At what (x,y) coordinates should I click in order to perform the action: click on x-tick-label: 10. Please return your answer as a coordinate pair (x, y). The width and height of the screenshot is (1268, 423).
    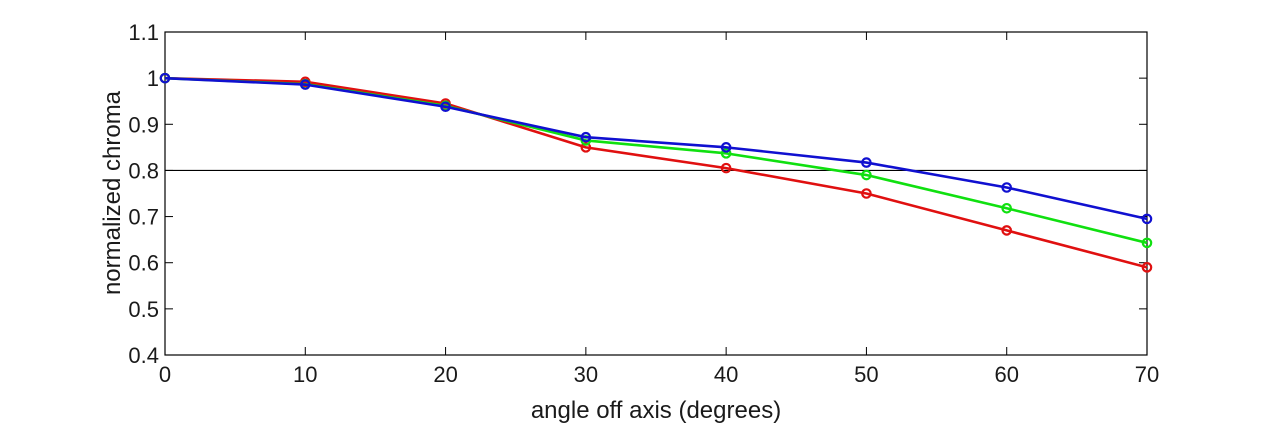
    Looking at the image, I should click on (305, 374).